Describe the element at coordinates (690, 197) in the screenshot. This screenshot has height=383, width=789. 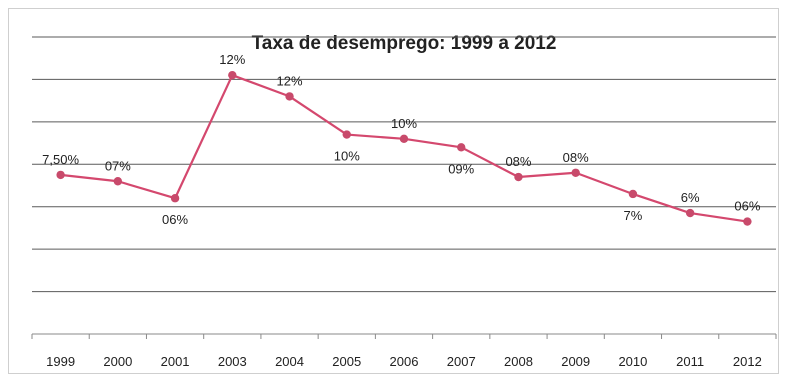
I see `data-label: 6%` at that location.